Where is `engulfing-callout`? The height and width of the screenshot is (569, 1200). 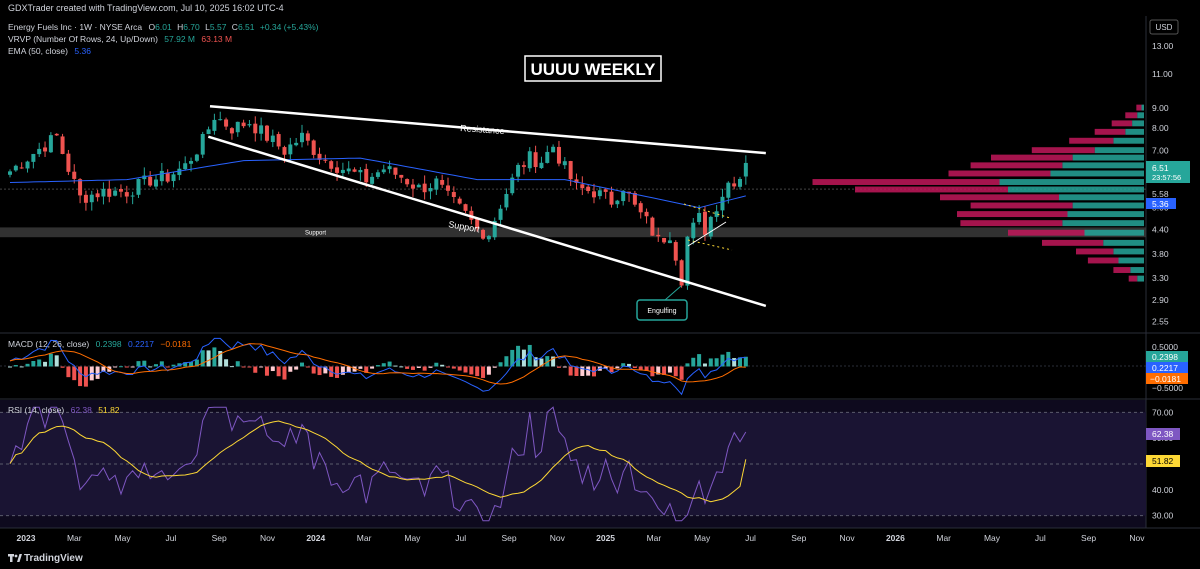 engulfing-callout is located at coordinates (662, 310).